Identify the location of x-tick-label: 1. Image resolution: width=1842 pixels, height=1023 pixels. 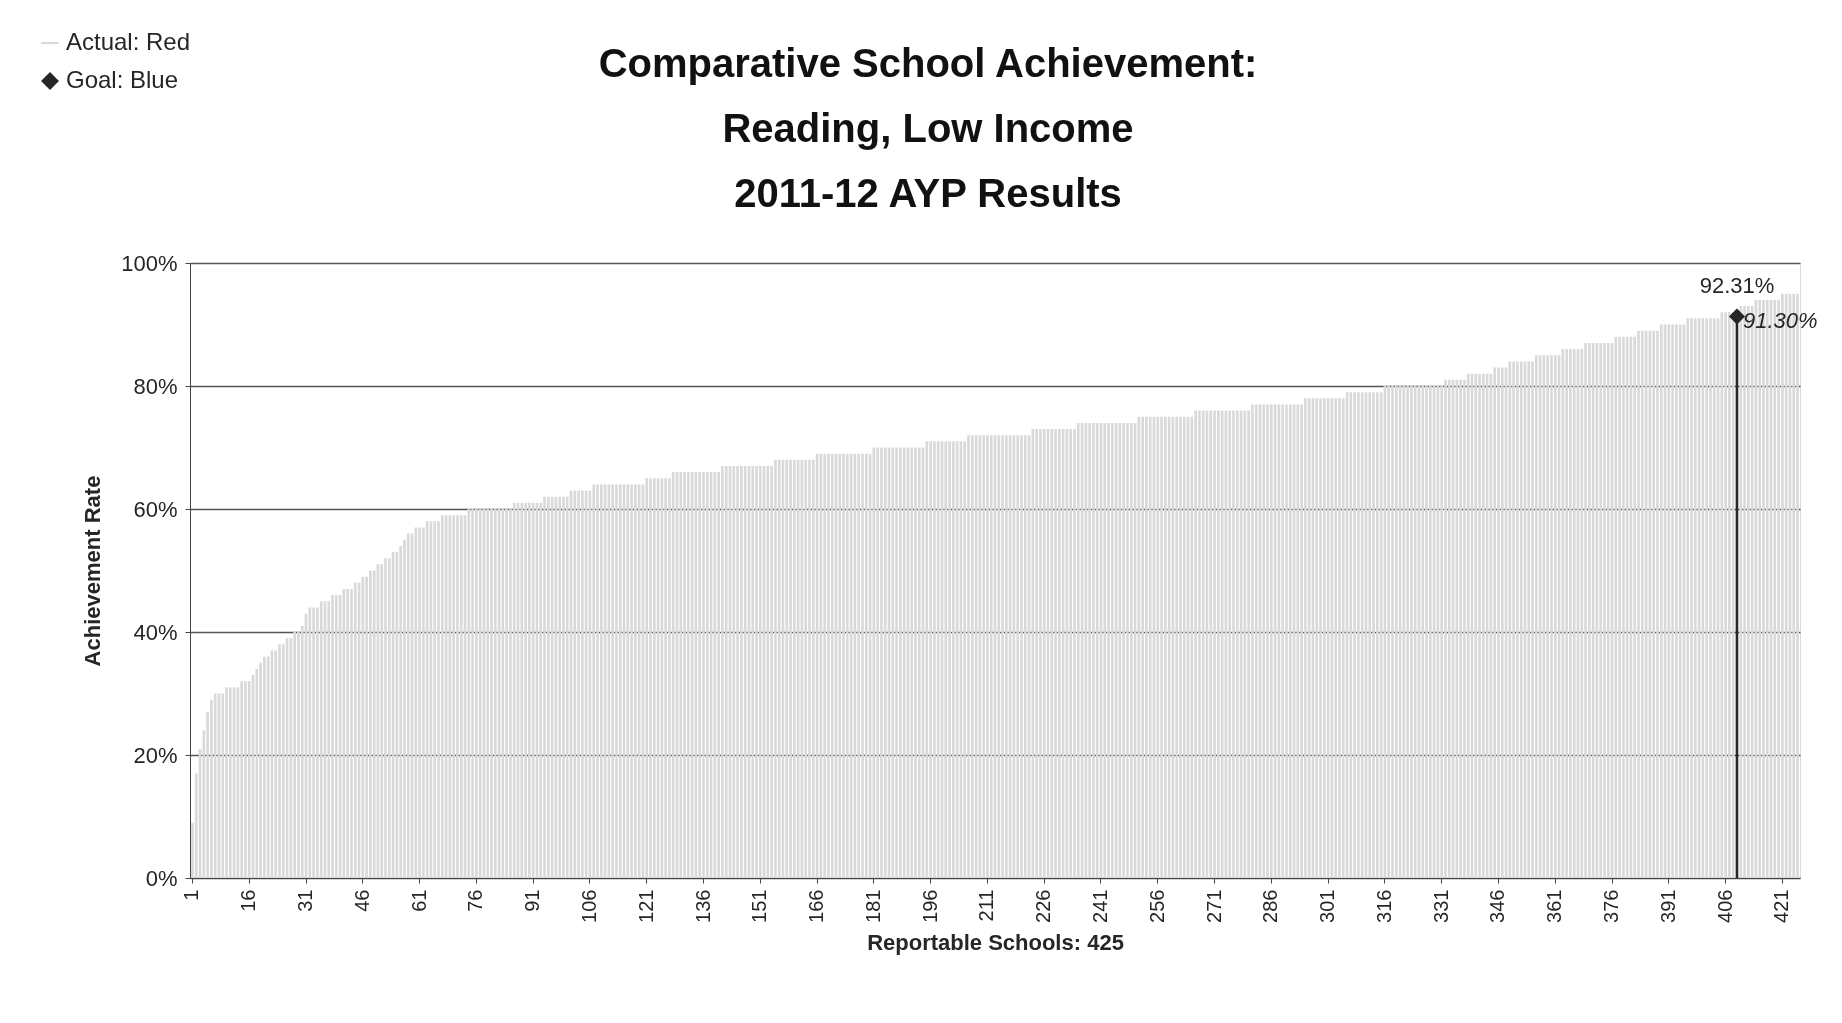
(191, 895).